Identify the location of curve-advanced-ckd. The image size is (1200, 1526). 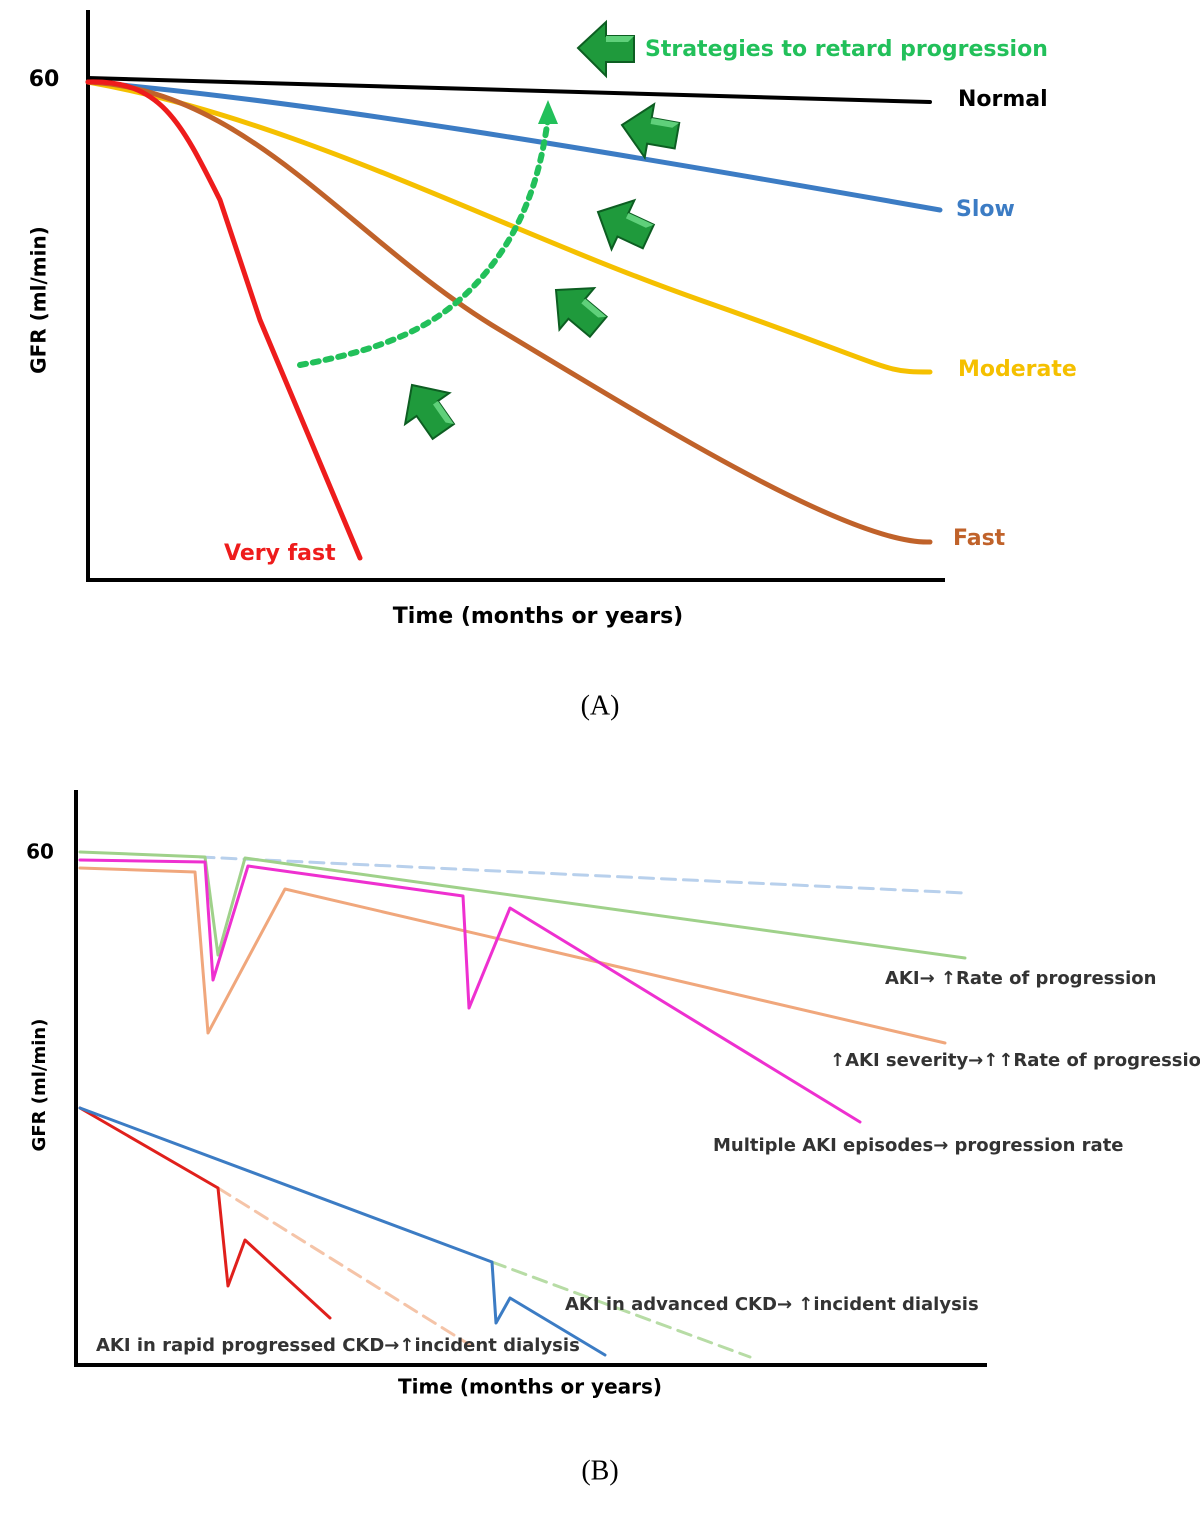
(342, 1231).